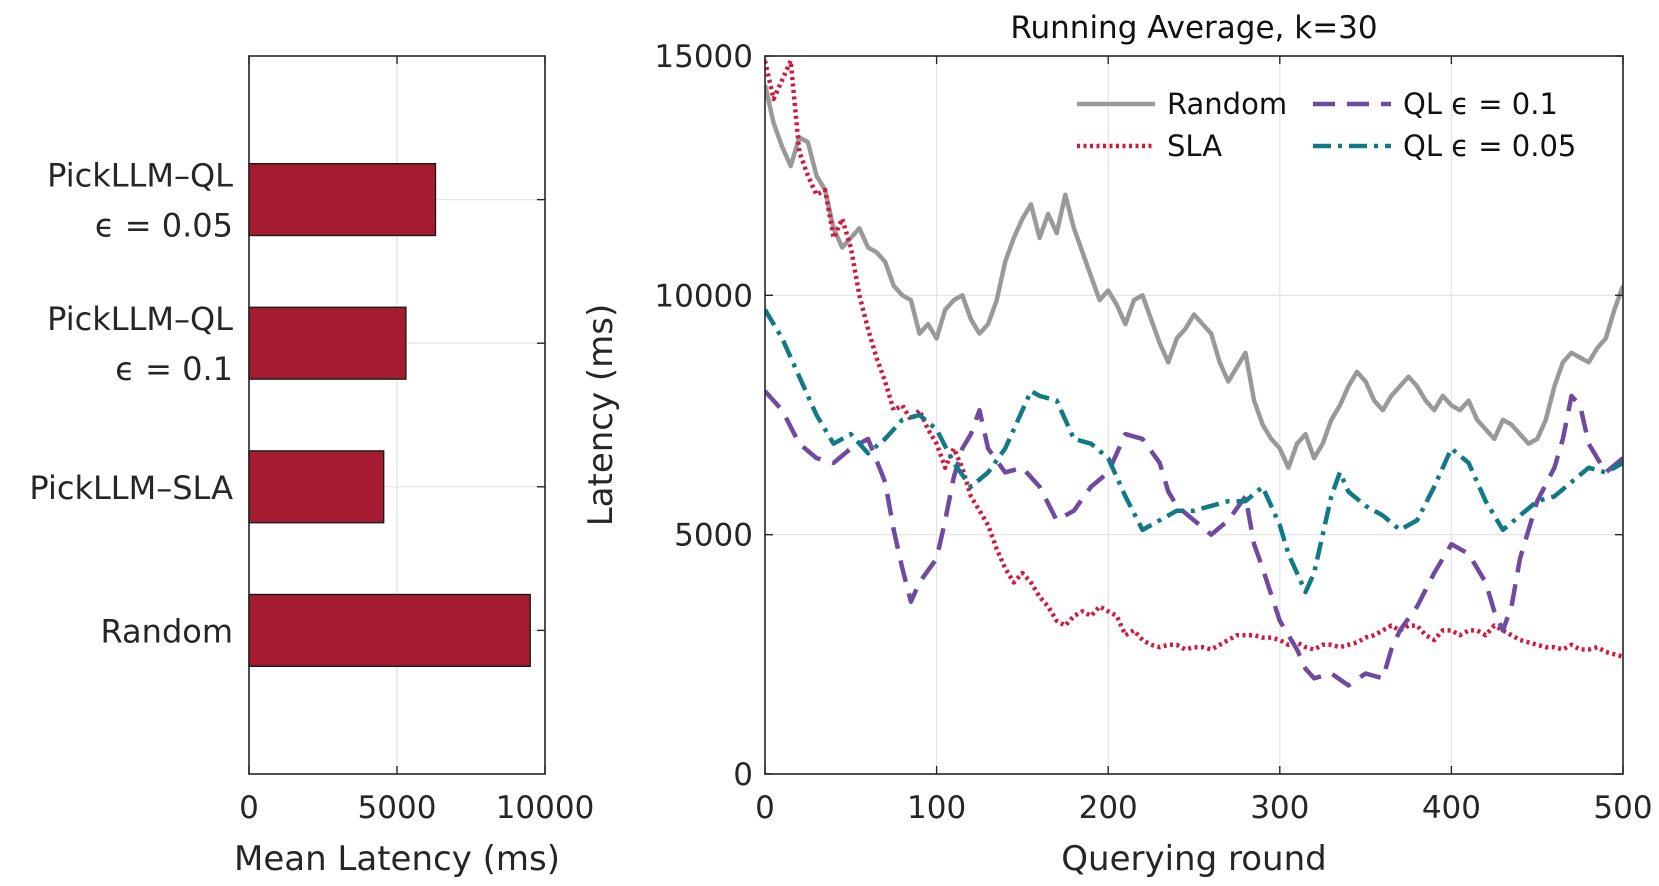 This screenshot has height=886, width=1659. I want to click on category-label: ϵ = 0.1, so click(174, 369).